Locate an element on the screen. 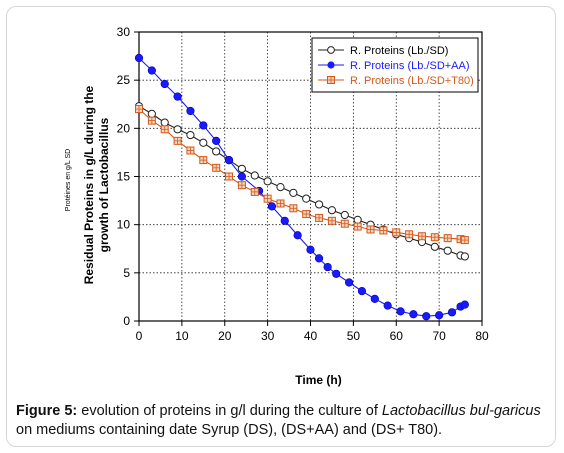 This screenshot has width=564, height=453. legend-marker-open is located at coordinates (331, 50).